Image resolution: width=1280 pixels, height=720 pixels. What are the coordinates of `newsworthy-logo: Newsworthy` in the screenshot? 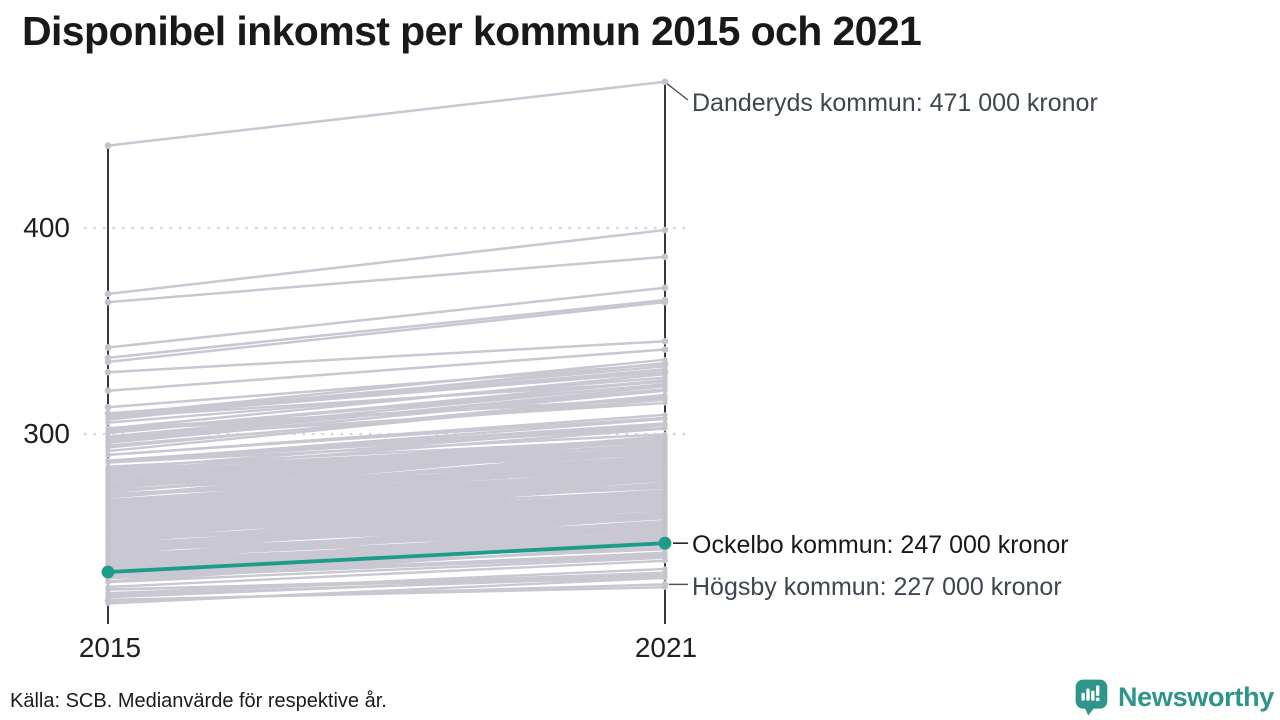 It's located at (1174, 697).